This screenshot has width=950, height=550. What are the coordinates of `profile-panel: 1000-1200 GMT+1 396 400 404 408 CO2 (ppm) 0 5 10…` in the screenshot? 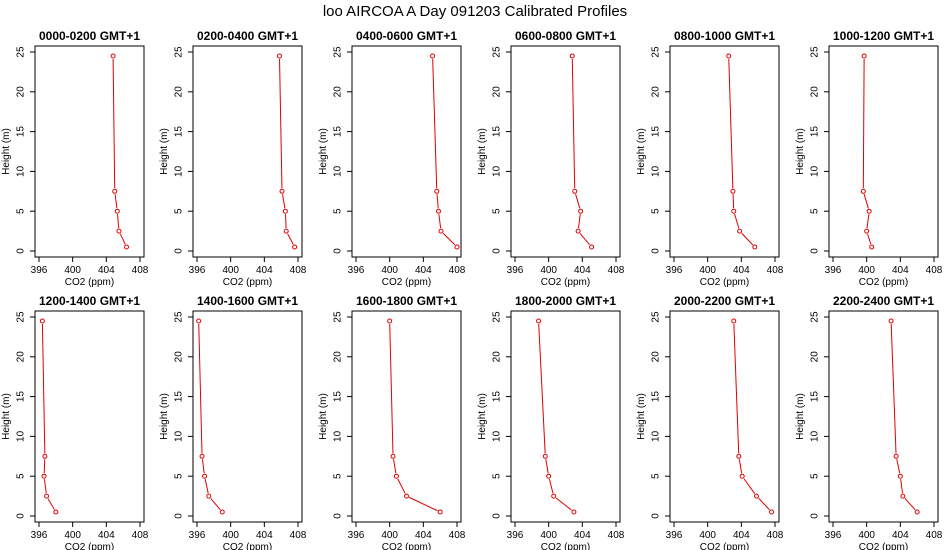 It's located at (869, 158).